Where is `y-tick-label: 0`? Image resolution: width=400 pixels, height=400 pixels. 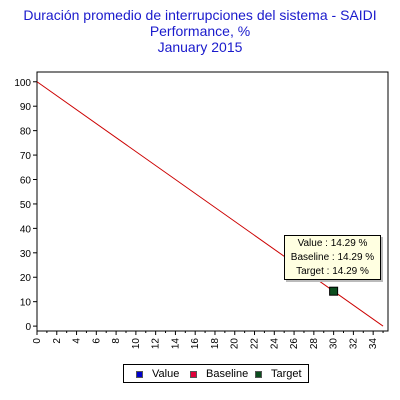 y-tick-label: 0 is located at coordinates (28, 327).